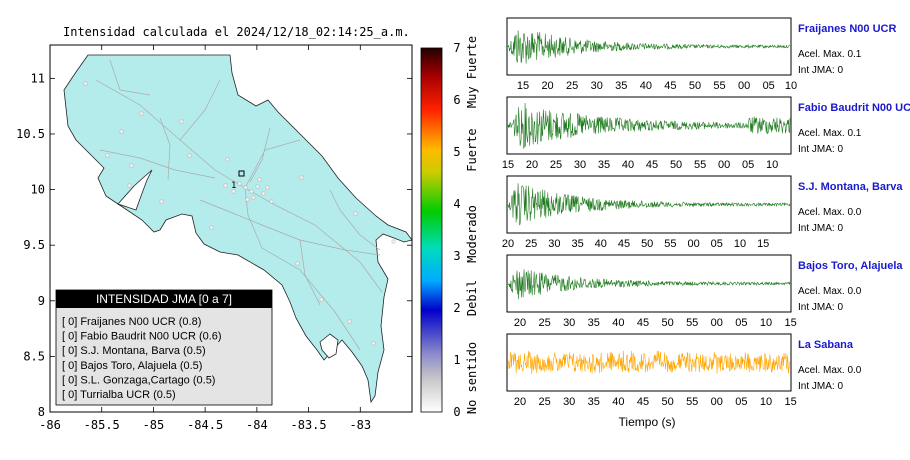 The image size is (910, 460). Describe the element at coordinates (649, 283) in the screenshot. I see `waveform-frame` at that location.